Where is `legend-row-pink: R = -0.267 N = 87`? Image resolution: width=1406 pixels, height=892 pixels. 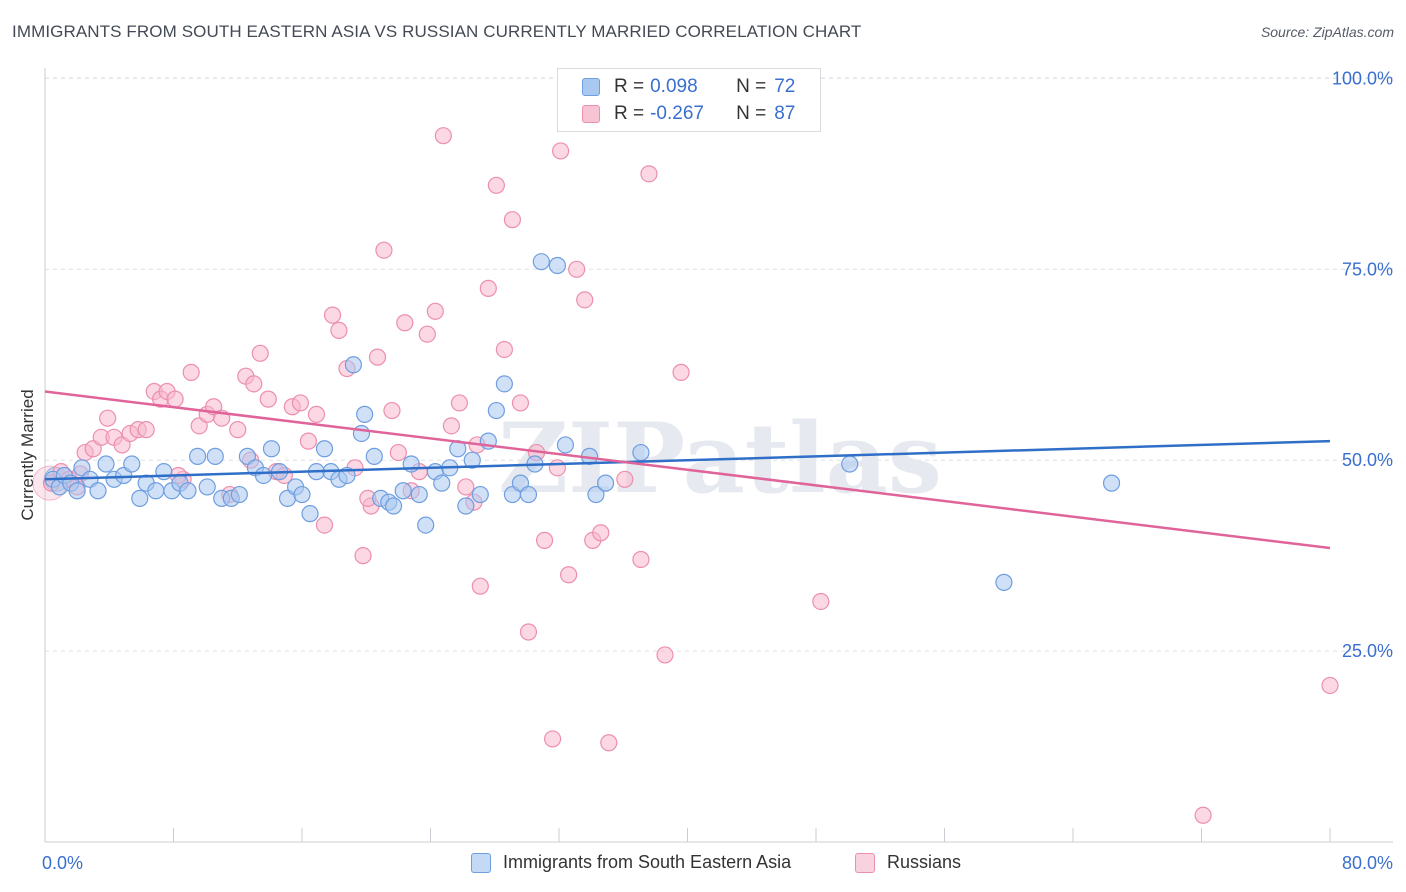
legend-row-pink: R = -0.267 N = 87 is located at coordinates (688, 114).